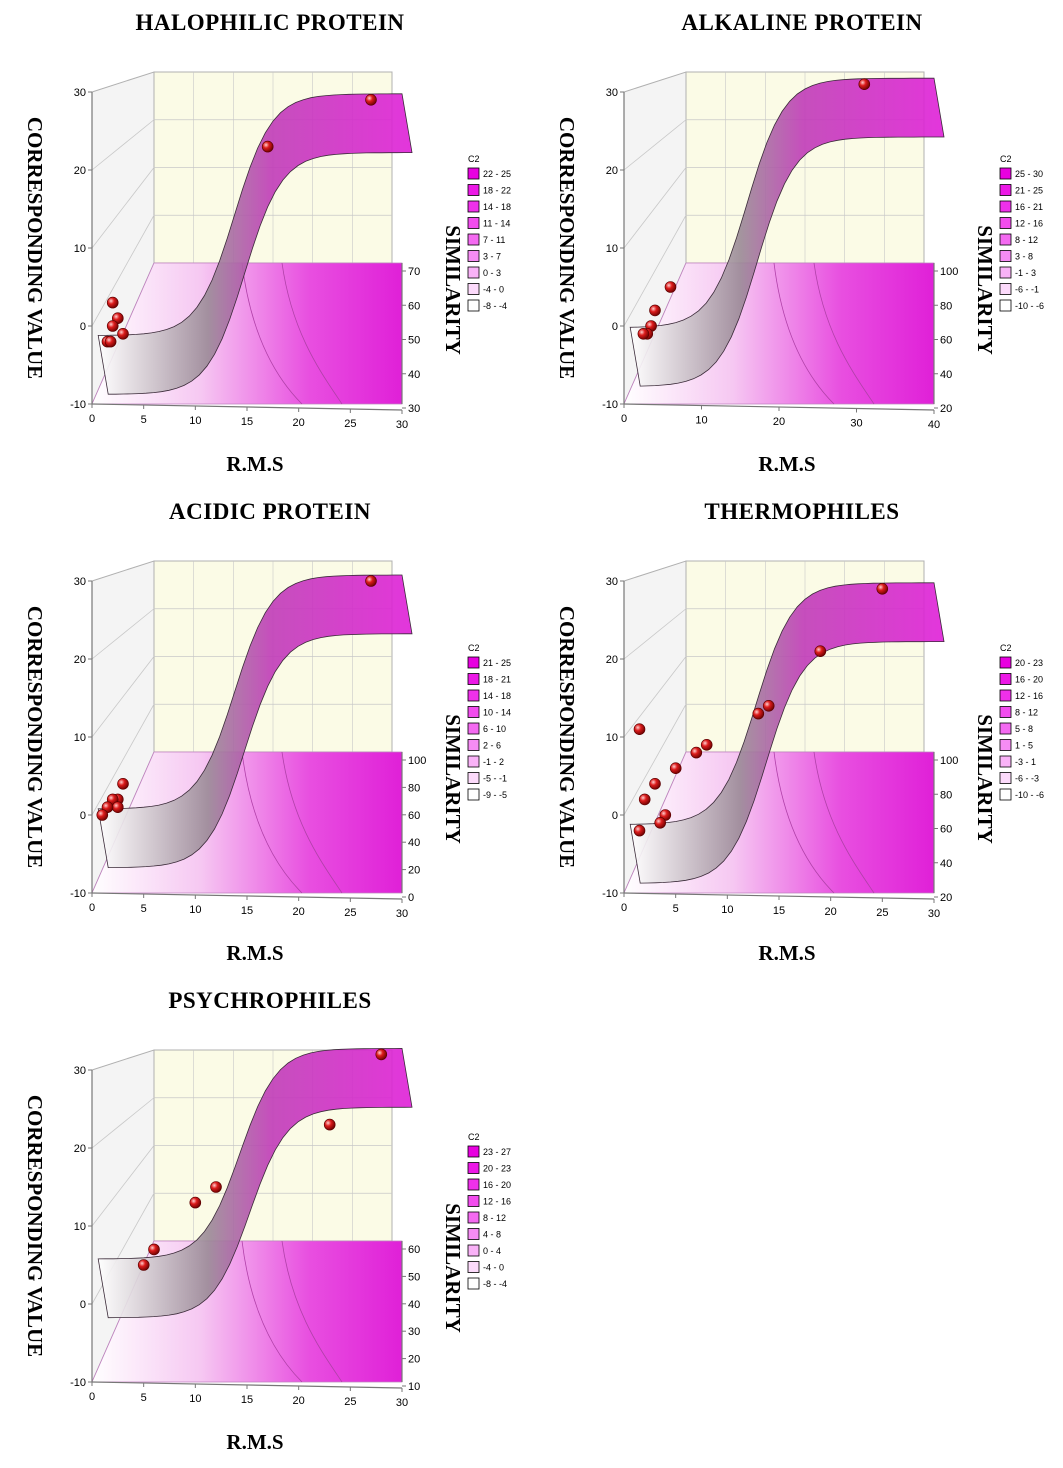 The image size is (1063, 1468). What do you see at coordinates (676, 909) in the screenshot?
I see `x-tick-label: 5` at bounding box center [676, 909].